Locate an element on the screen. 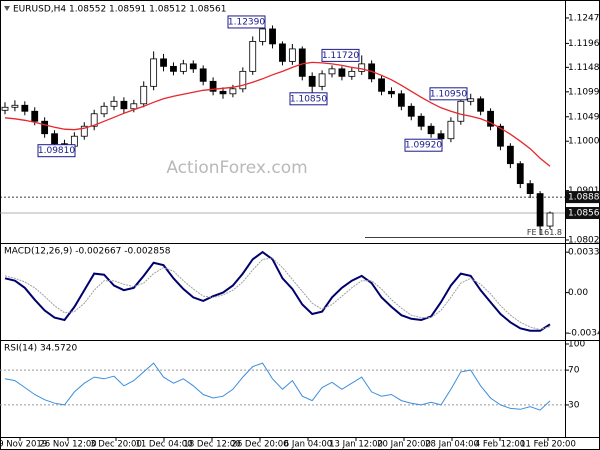 Image resolution: width=600 pixels, height=450 pixels. rsi-line is located at coordinates (277, 386).